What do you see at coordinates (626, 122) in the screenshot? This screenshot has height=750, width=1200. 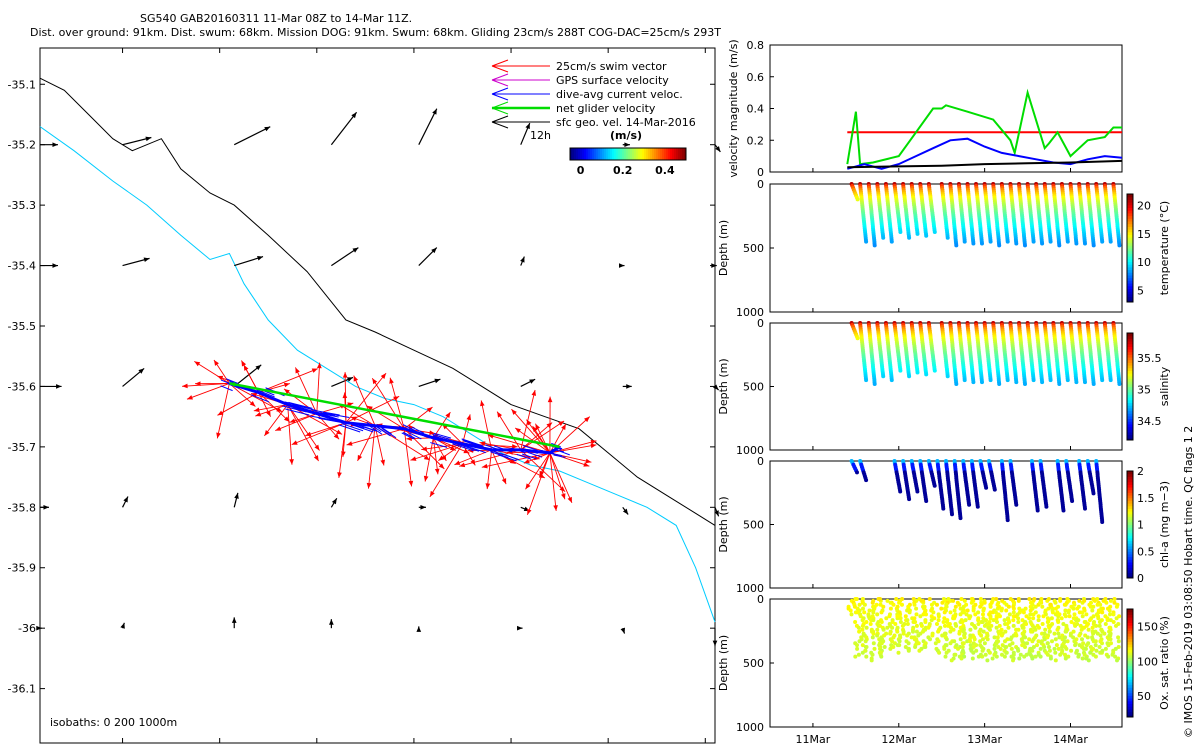 I see `legend-label: sfc geo. vel. 14-Mar-2016` at bounding box center [626, 122].